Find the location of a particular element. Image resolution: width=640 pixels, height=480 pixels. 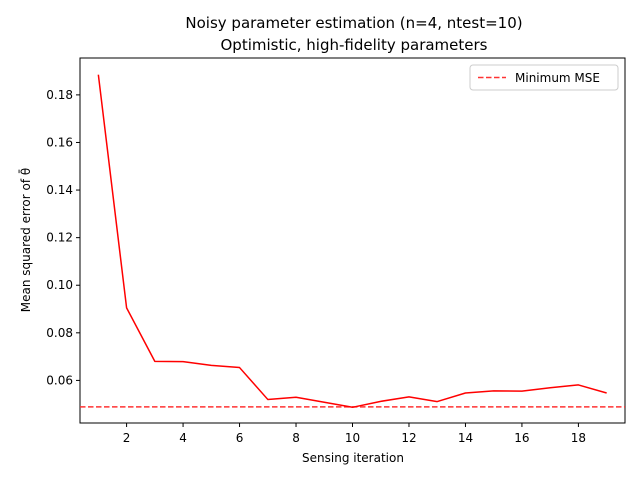

x-tick-label: 14 is located at coordinates (465, 438).